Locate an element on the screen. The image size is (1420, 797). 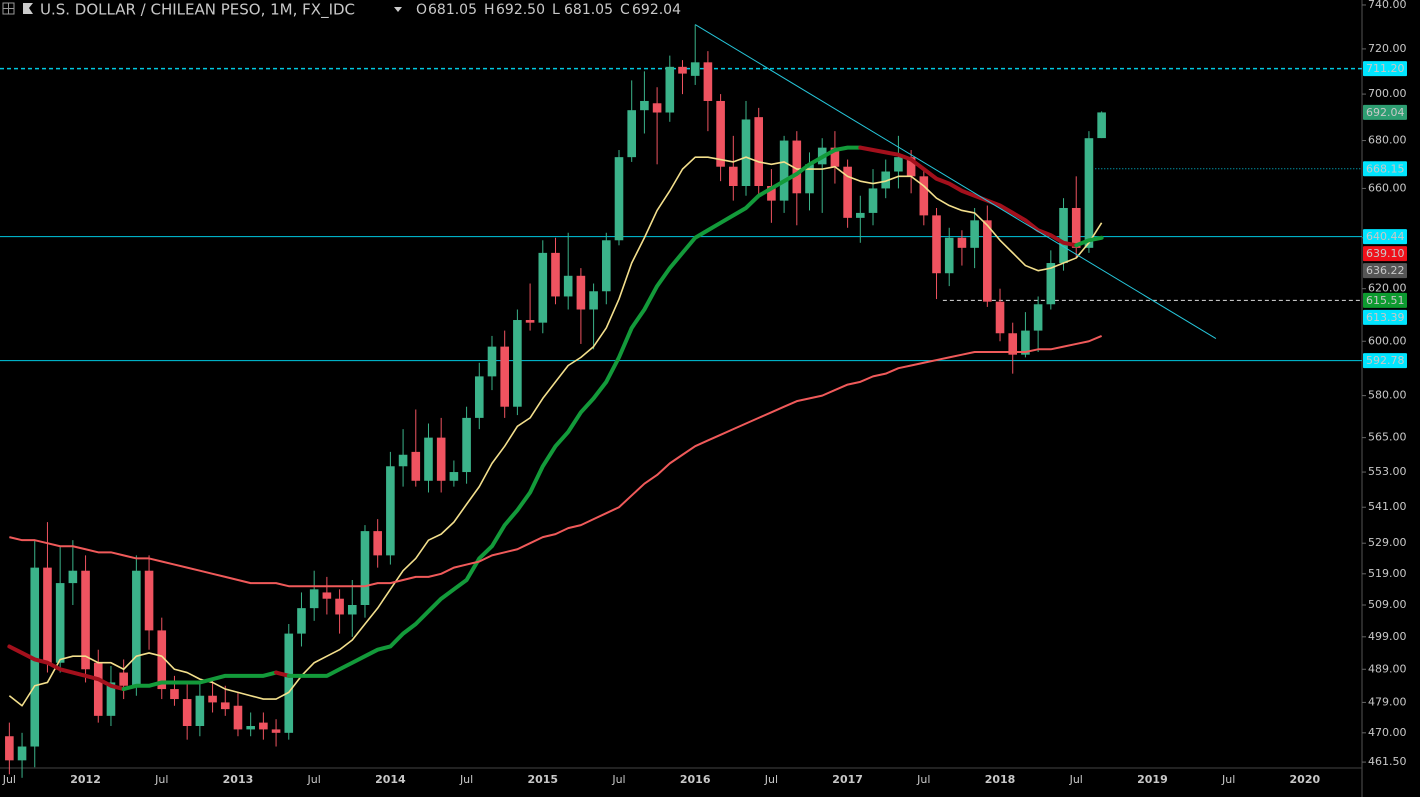
y-tick-label: 680.00 is located at coordinates (1387, 140).